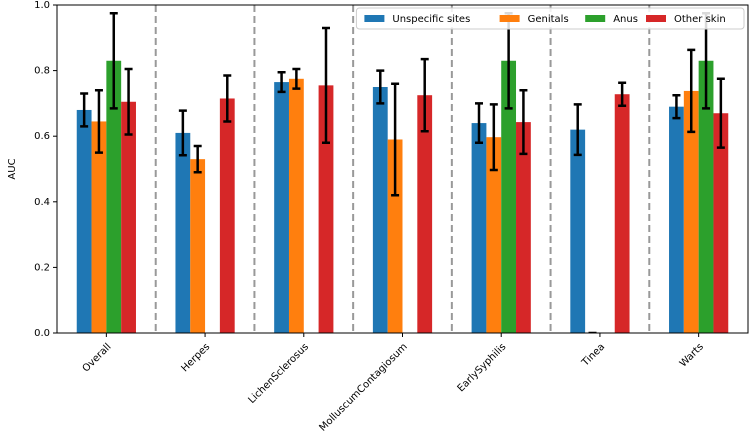 The image size is (749, 438). I want to click on y-tick-label: 0.6, so click(42, 136).